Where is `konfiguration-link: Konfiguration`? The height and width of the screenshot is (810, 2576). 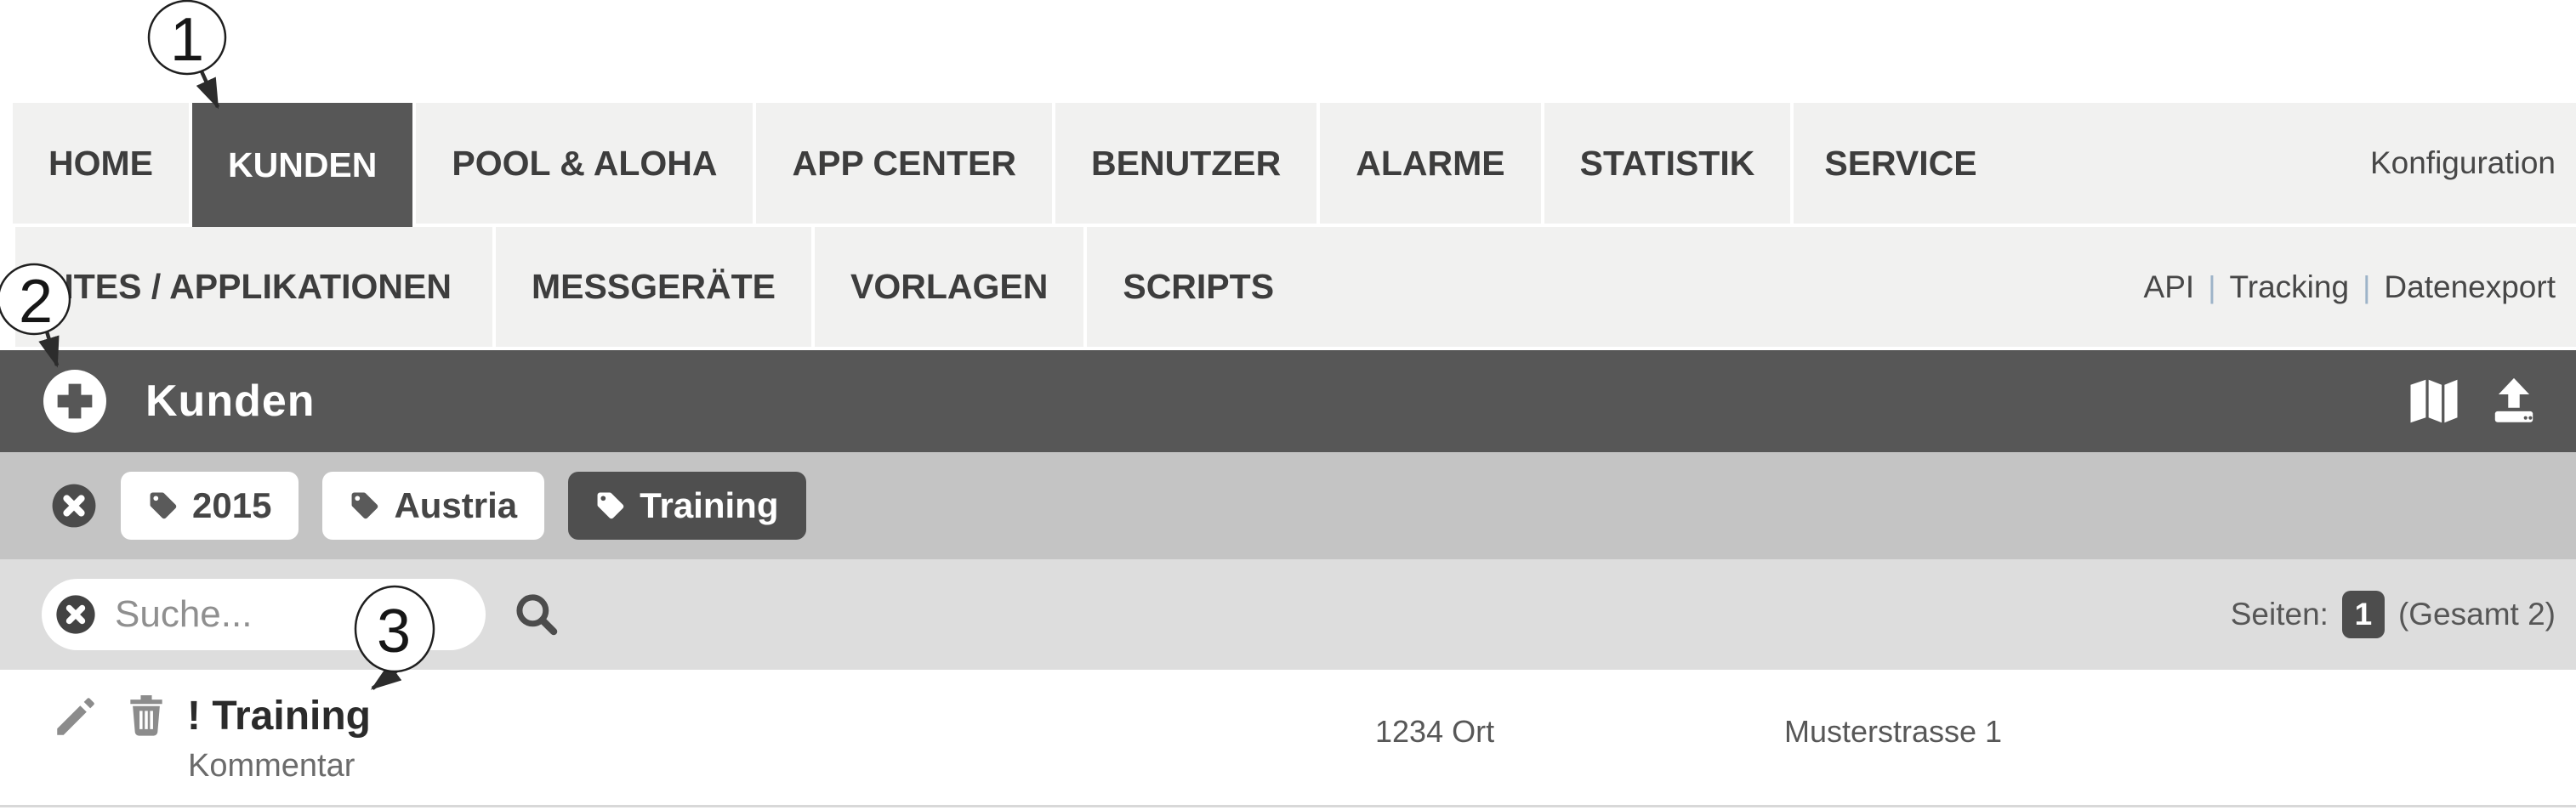
konfiguration-link: Konfiguration is located at coordinates (2462, 162).